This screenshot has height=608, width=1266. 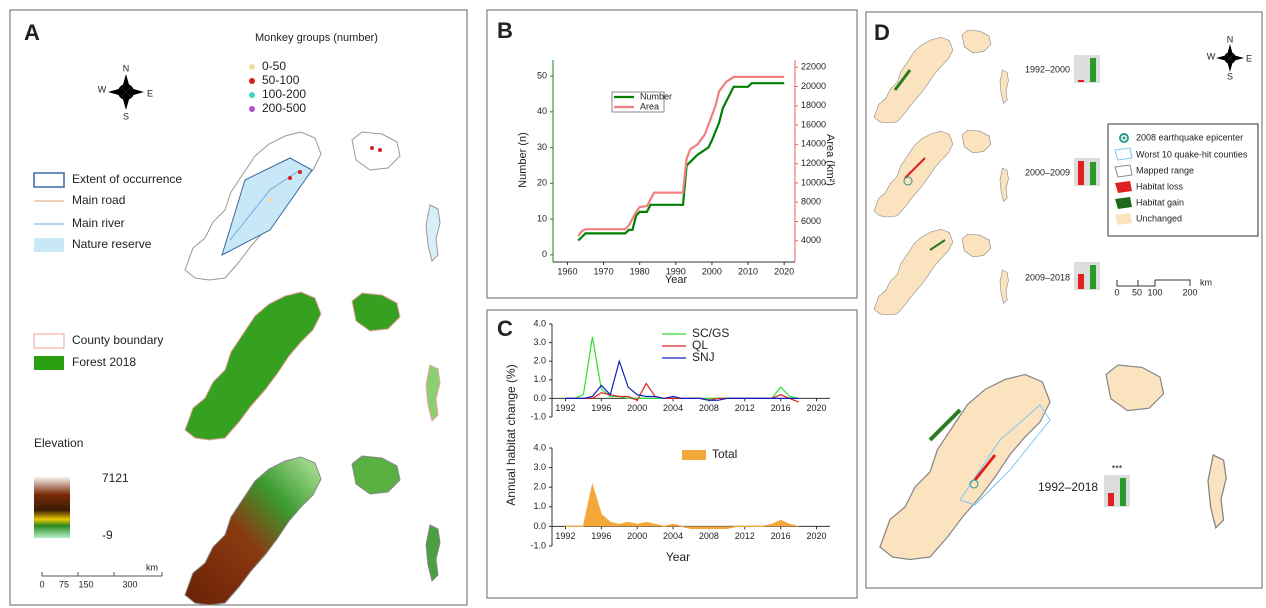 What do you see at coordinates (1160, 186) in the screenshot?
I see `legend-text: Habitat loss` at bounding box center [1160, 186].